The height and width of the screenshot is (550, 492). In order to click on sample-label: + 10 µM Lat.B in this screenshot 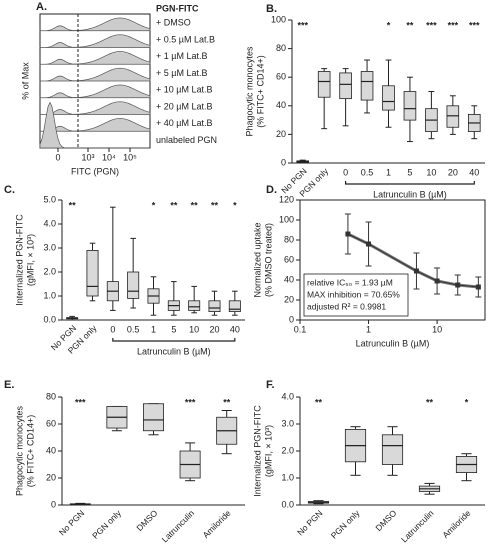, I will do `click(184, 90)`.